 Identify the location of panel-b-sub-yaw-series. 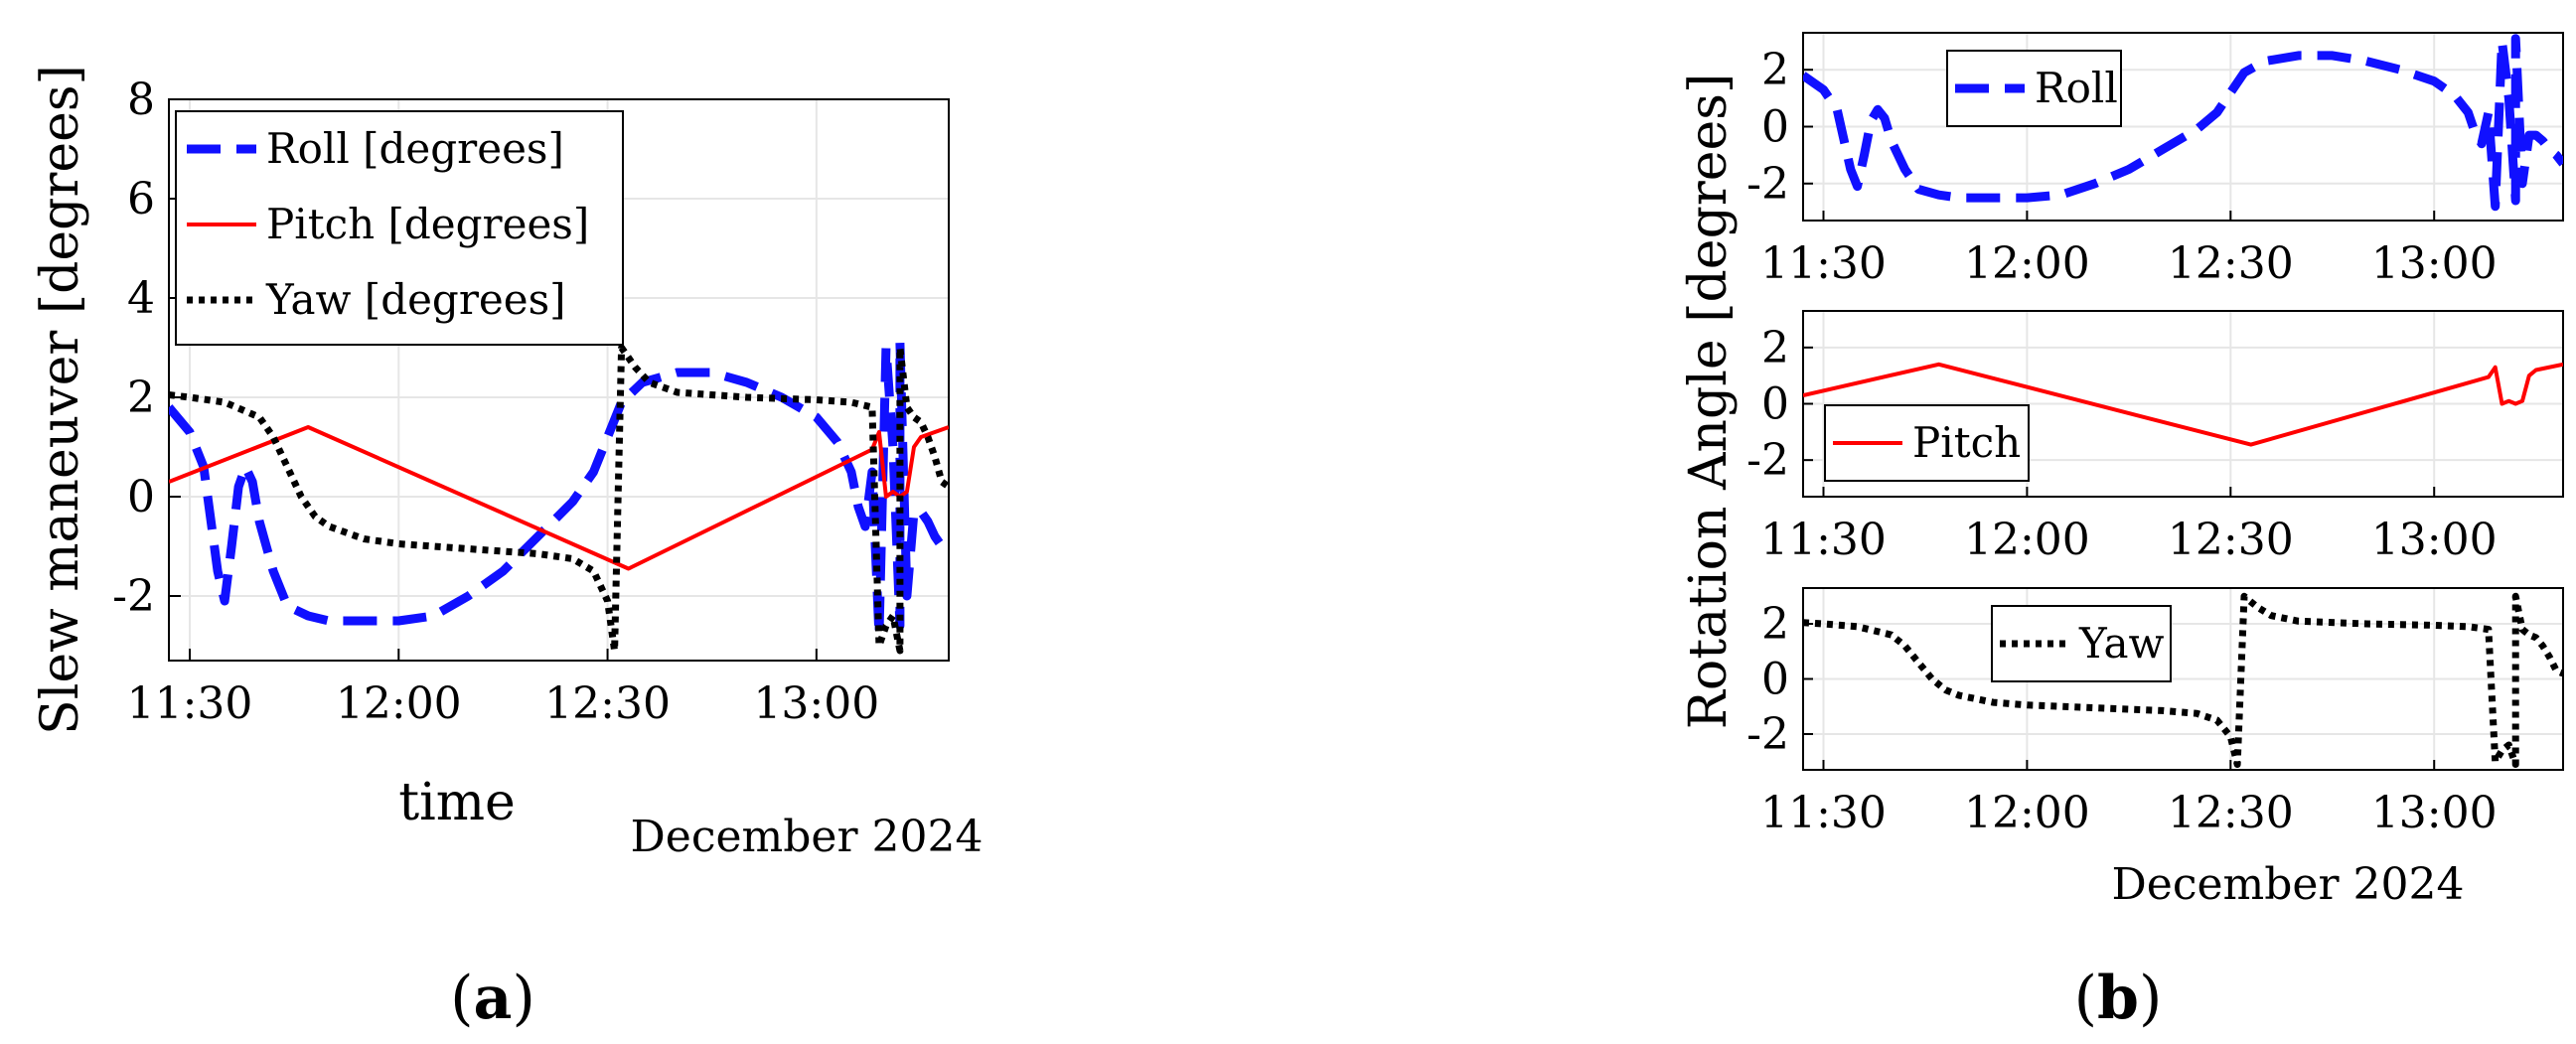
(2183, 680).